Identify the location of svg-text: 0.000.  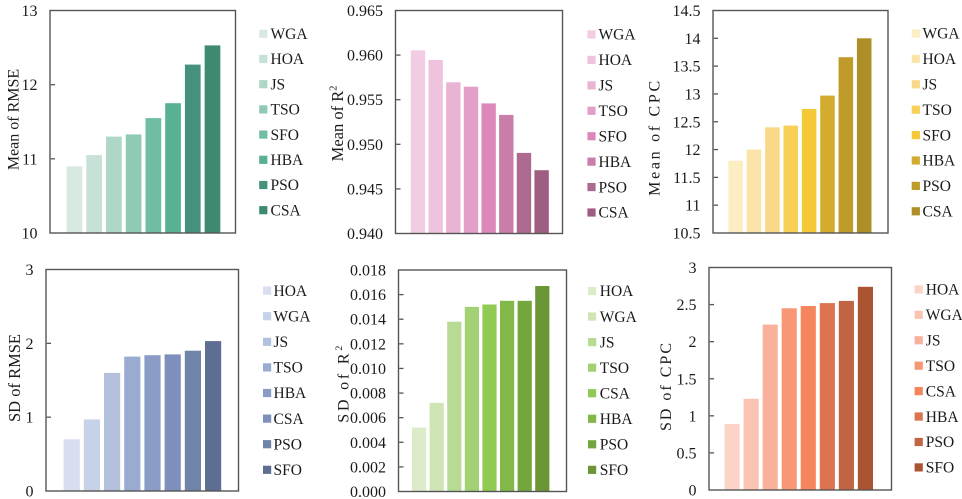
(368, 491).